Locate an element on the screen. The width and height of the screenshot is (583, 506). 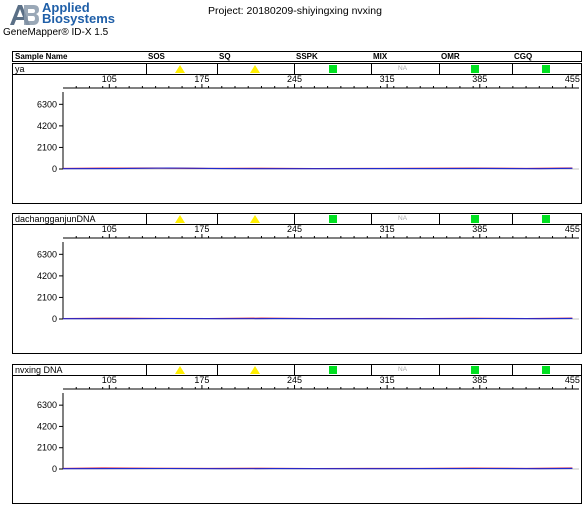
brand-line-1: Applied is located at coordinates (66, 7).